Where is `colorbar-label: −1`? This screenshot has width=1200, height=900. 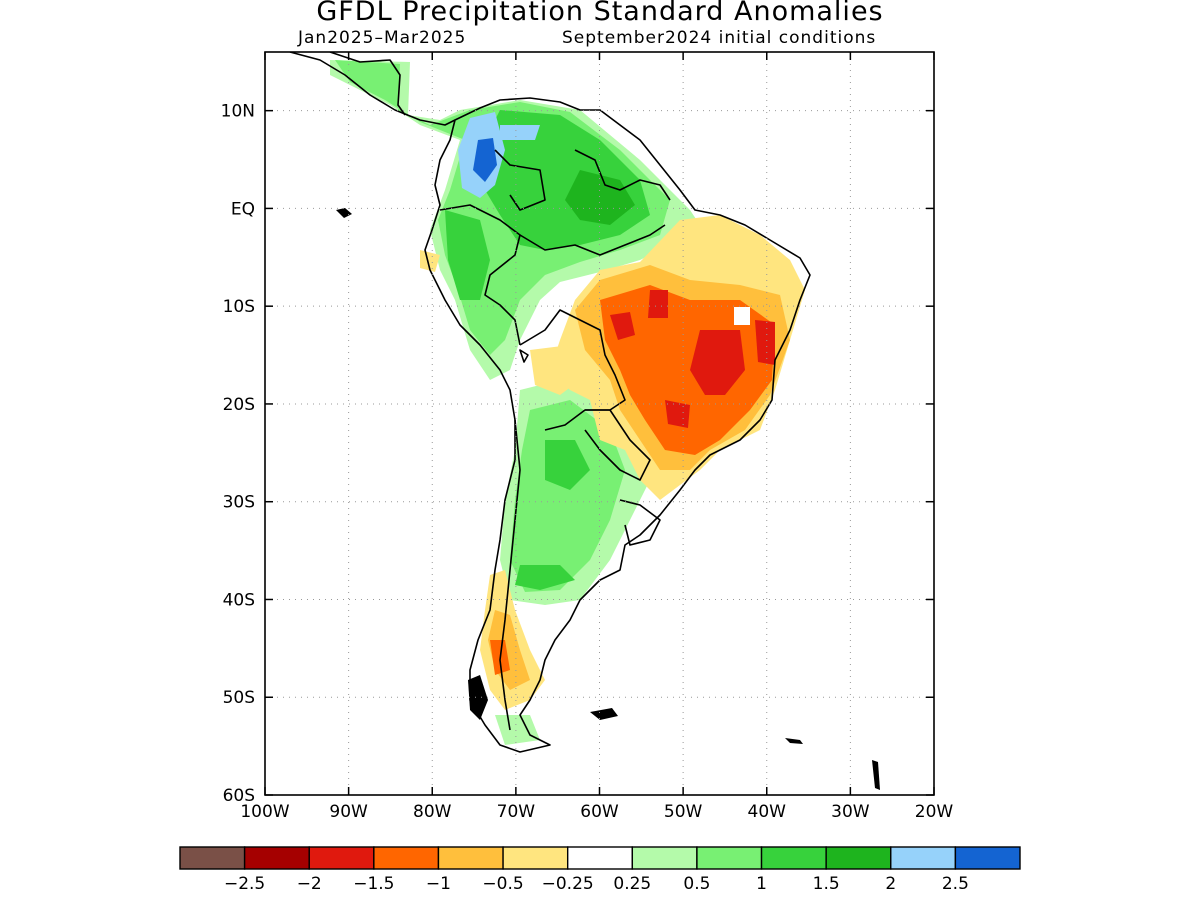
colorbar-label: −1 is located at coordinates (438, 884).